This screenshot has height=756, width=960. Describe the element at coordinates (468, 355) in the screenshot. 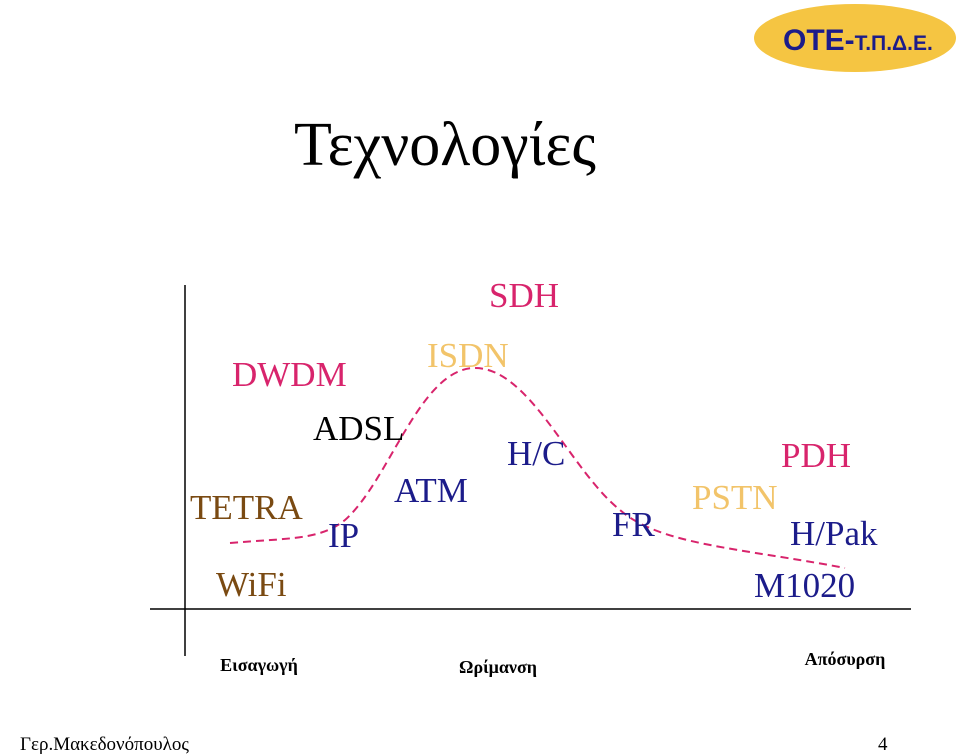

I see `tech-label: ISDN` at that location.